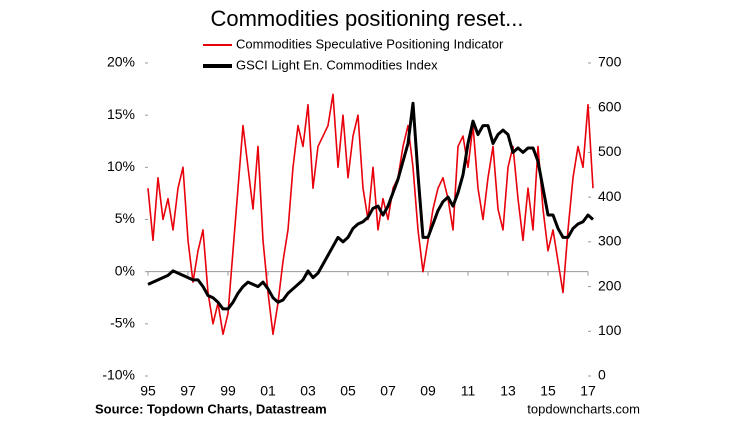 The height and width of the screenshot is (428, 734). What do you see at coordinates (122, 323) in the screenshot?
I see `y-tick-label: -5%` at bounding box center [122, 323].